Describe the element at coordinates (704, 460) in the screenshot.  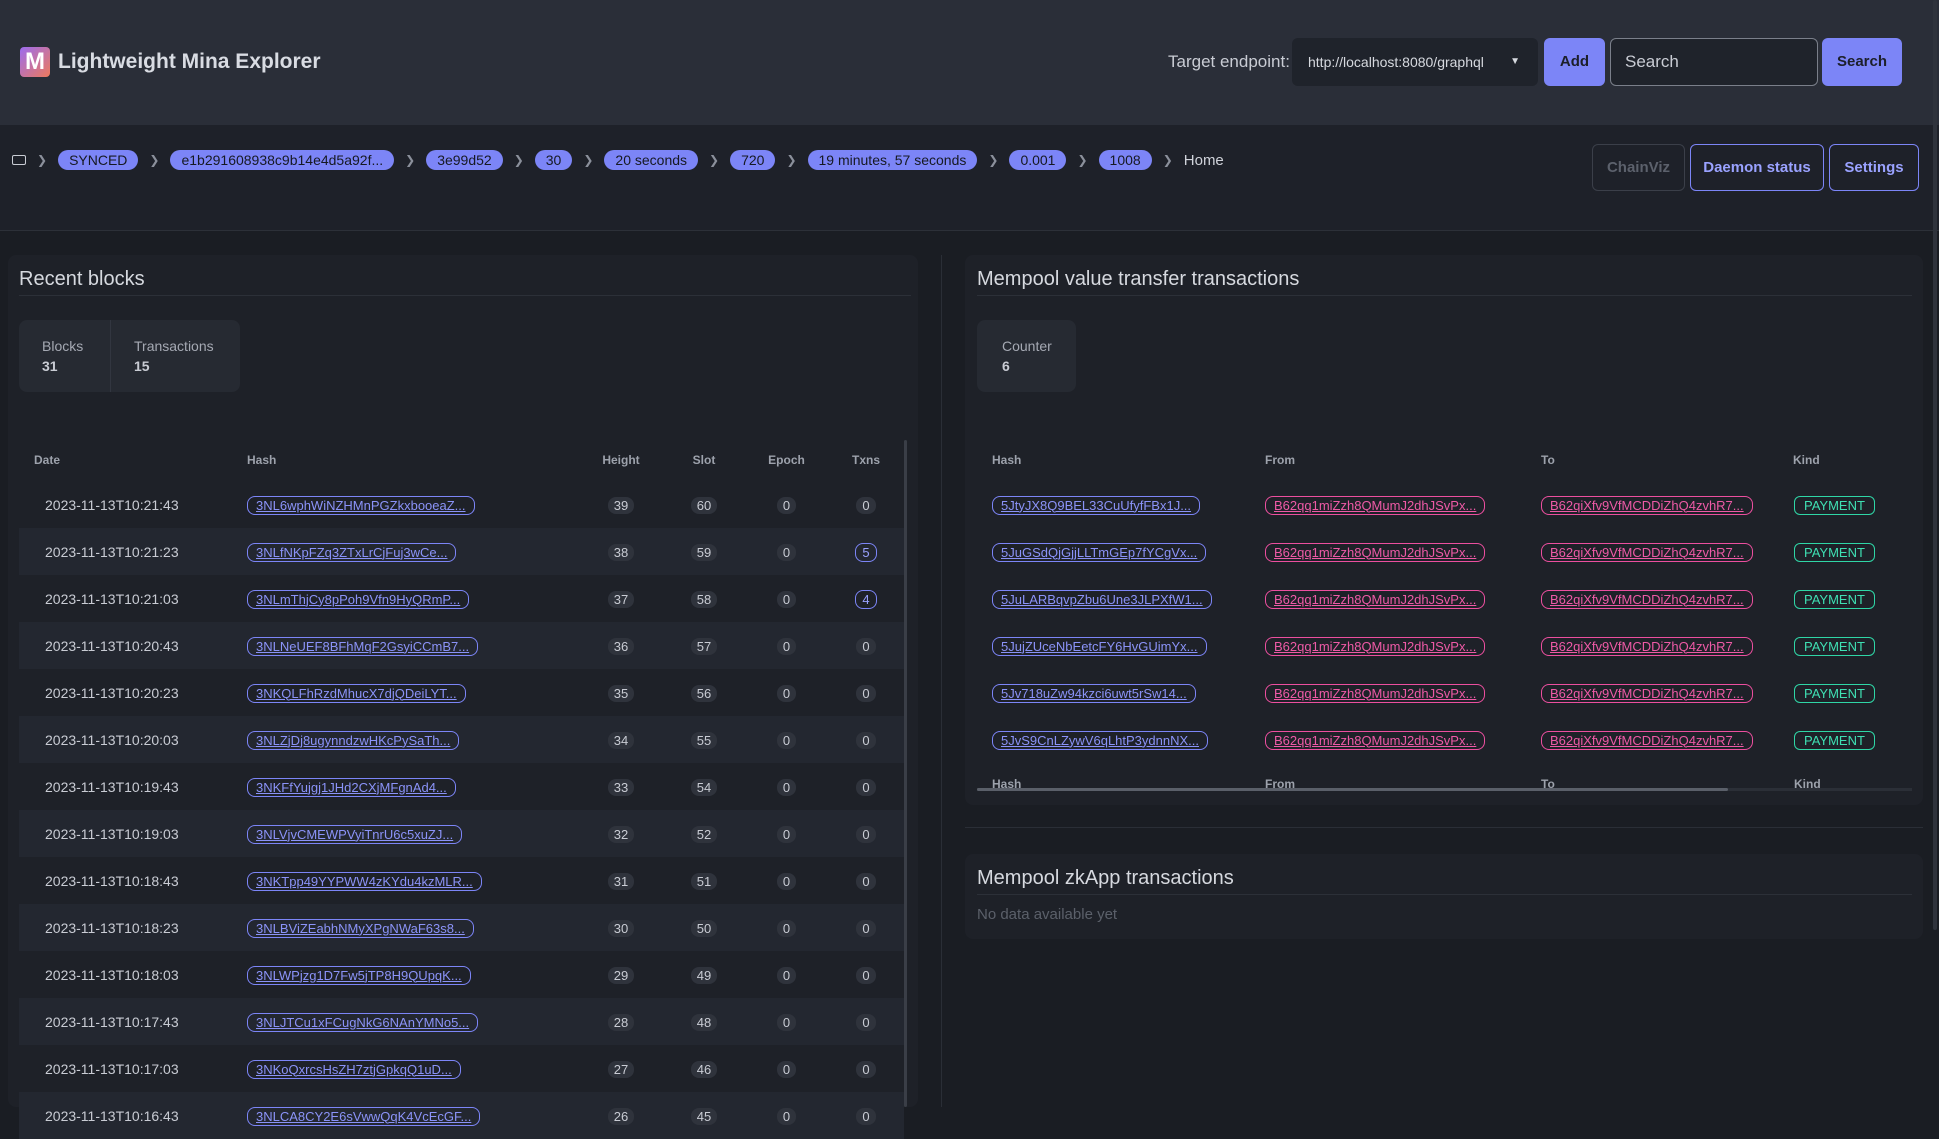
I see `column-header-slot: Slot` at that location.